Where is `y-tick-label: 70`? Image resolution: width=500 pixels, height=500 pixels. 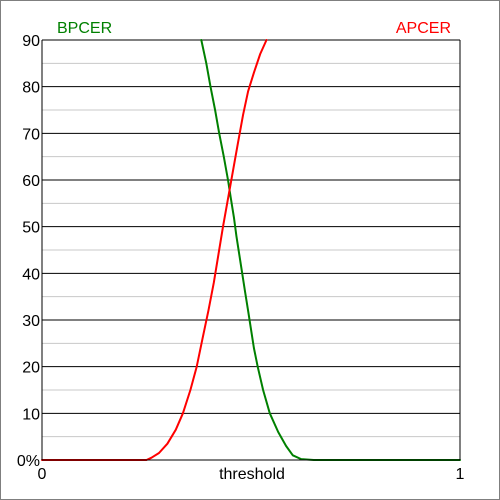
y-tick-label: 70 is located at coordinates (31, 134).